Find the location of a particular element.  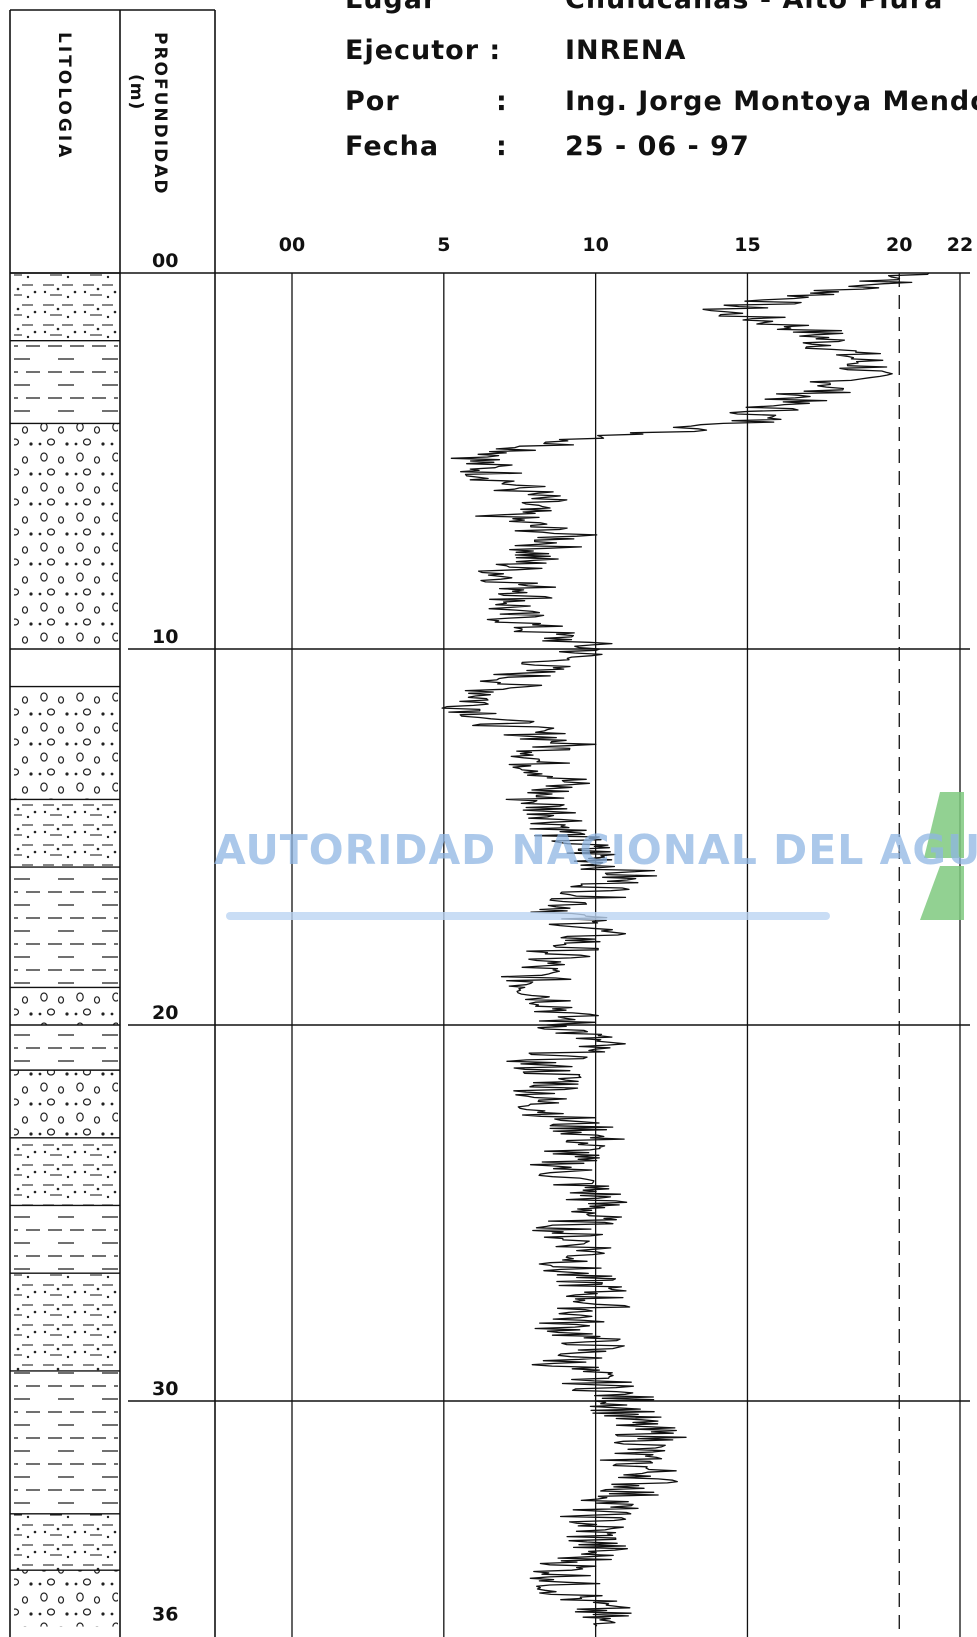

x-tick-label-15: 15 is located at coordinates (747, 245).